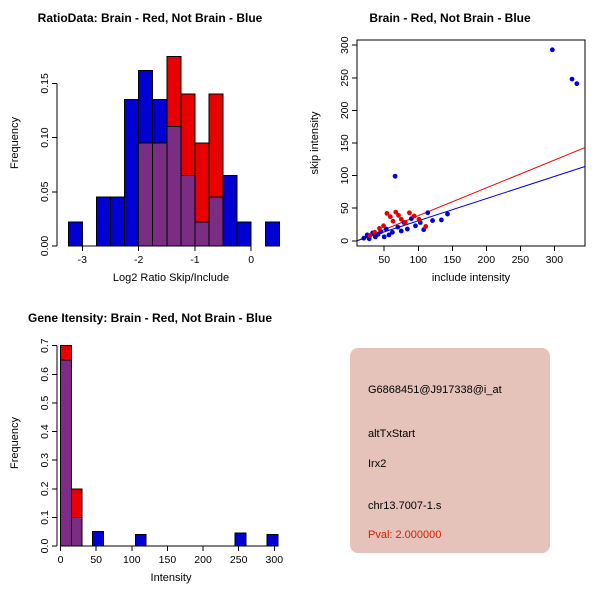  What do you see at coordinates (45, 517) in the screenshot?
I see `svg-text: 0.1` at bounding box center [45, 517].